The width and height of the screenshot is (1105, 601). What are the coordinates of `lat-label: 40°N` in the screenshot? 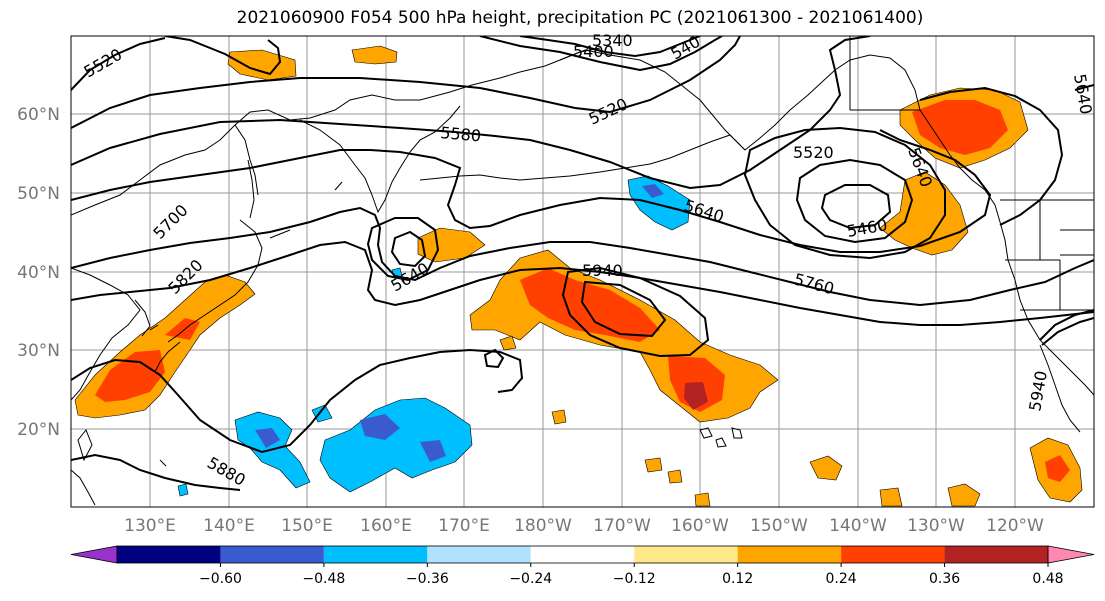 It's located at (38, 273).